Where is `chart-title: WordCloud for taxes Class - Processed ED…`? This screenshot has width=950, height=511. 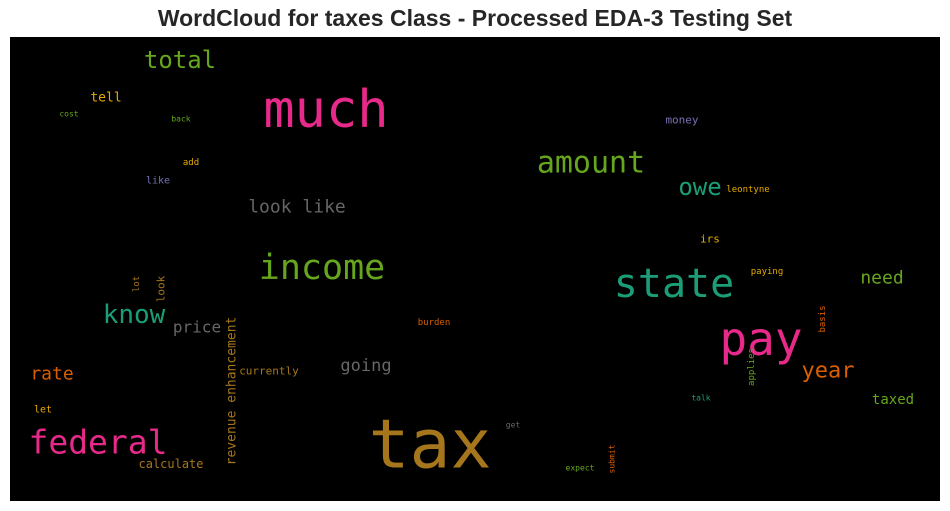 chart-title: WordCloud for taxes Class - Processed ED… is located at coordinates (475, 18).